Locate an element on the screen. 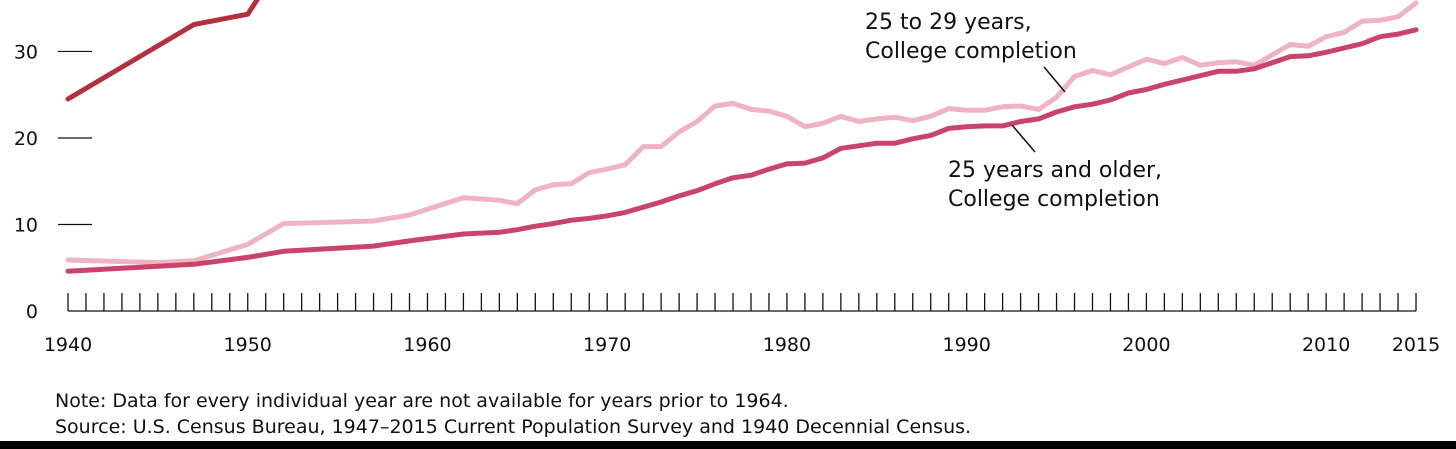 Image resolution: width=1456 pixels, height=449 pixels. x-axis: 1940 1950 1960 1970 1980 1990 2000 2010 2015 is located at coordinates (742, 324).